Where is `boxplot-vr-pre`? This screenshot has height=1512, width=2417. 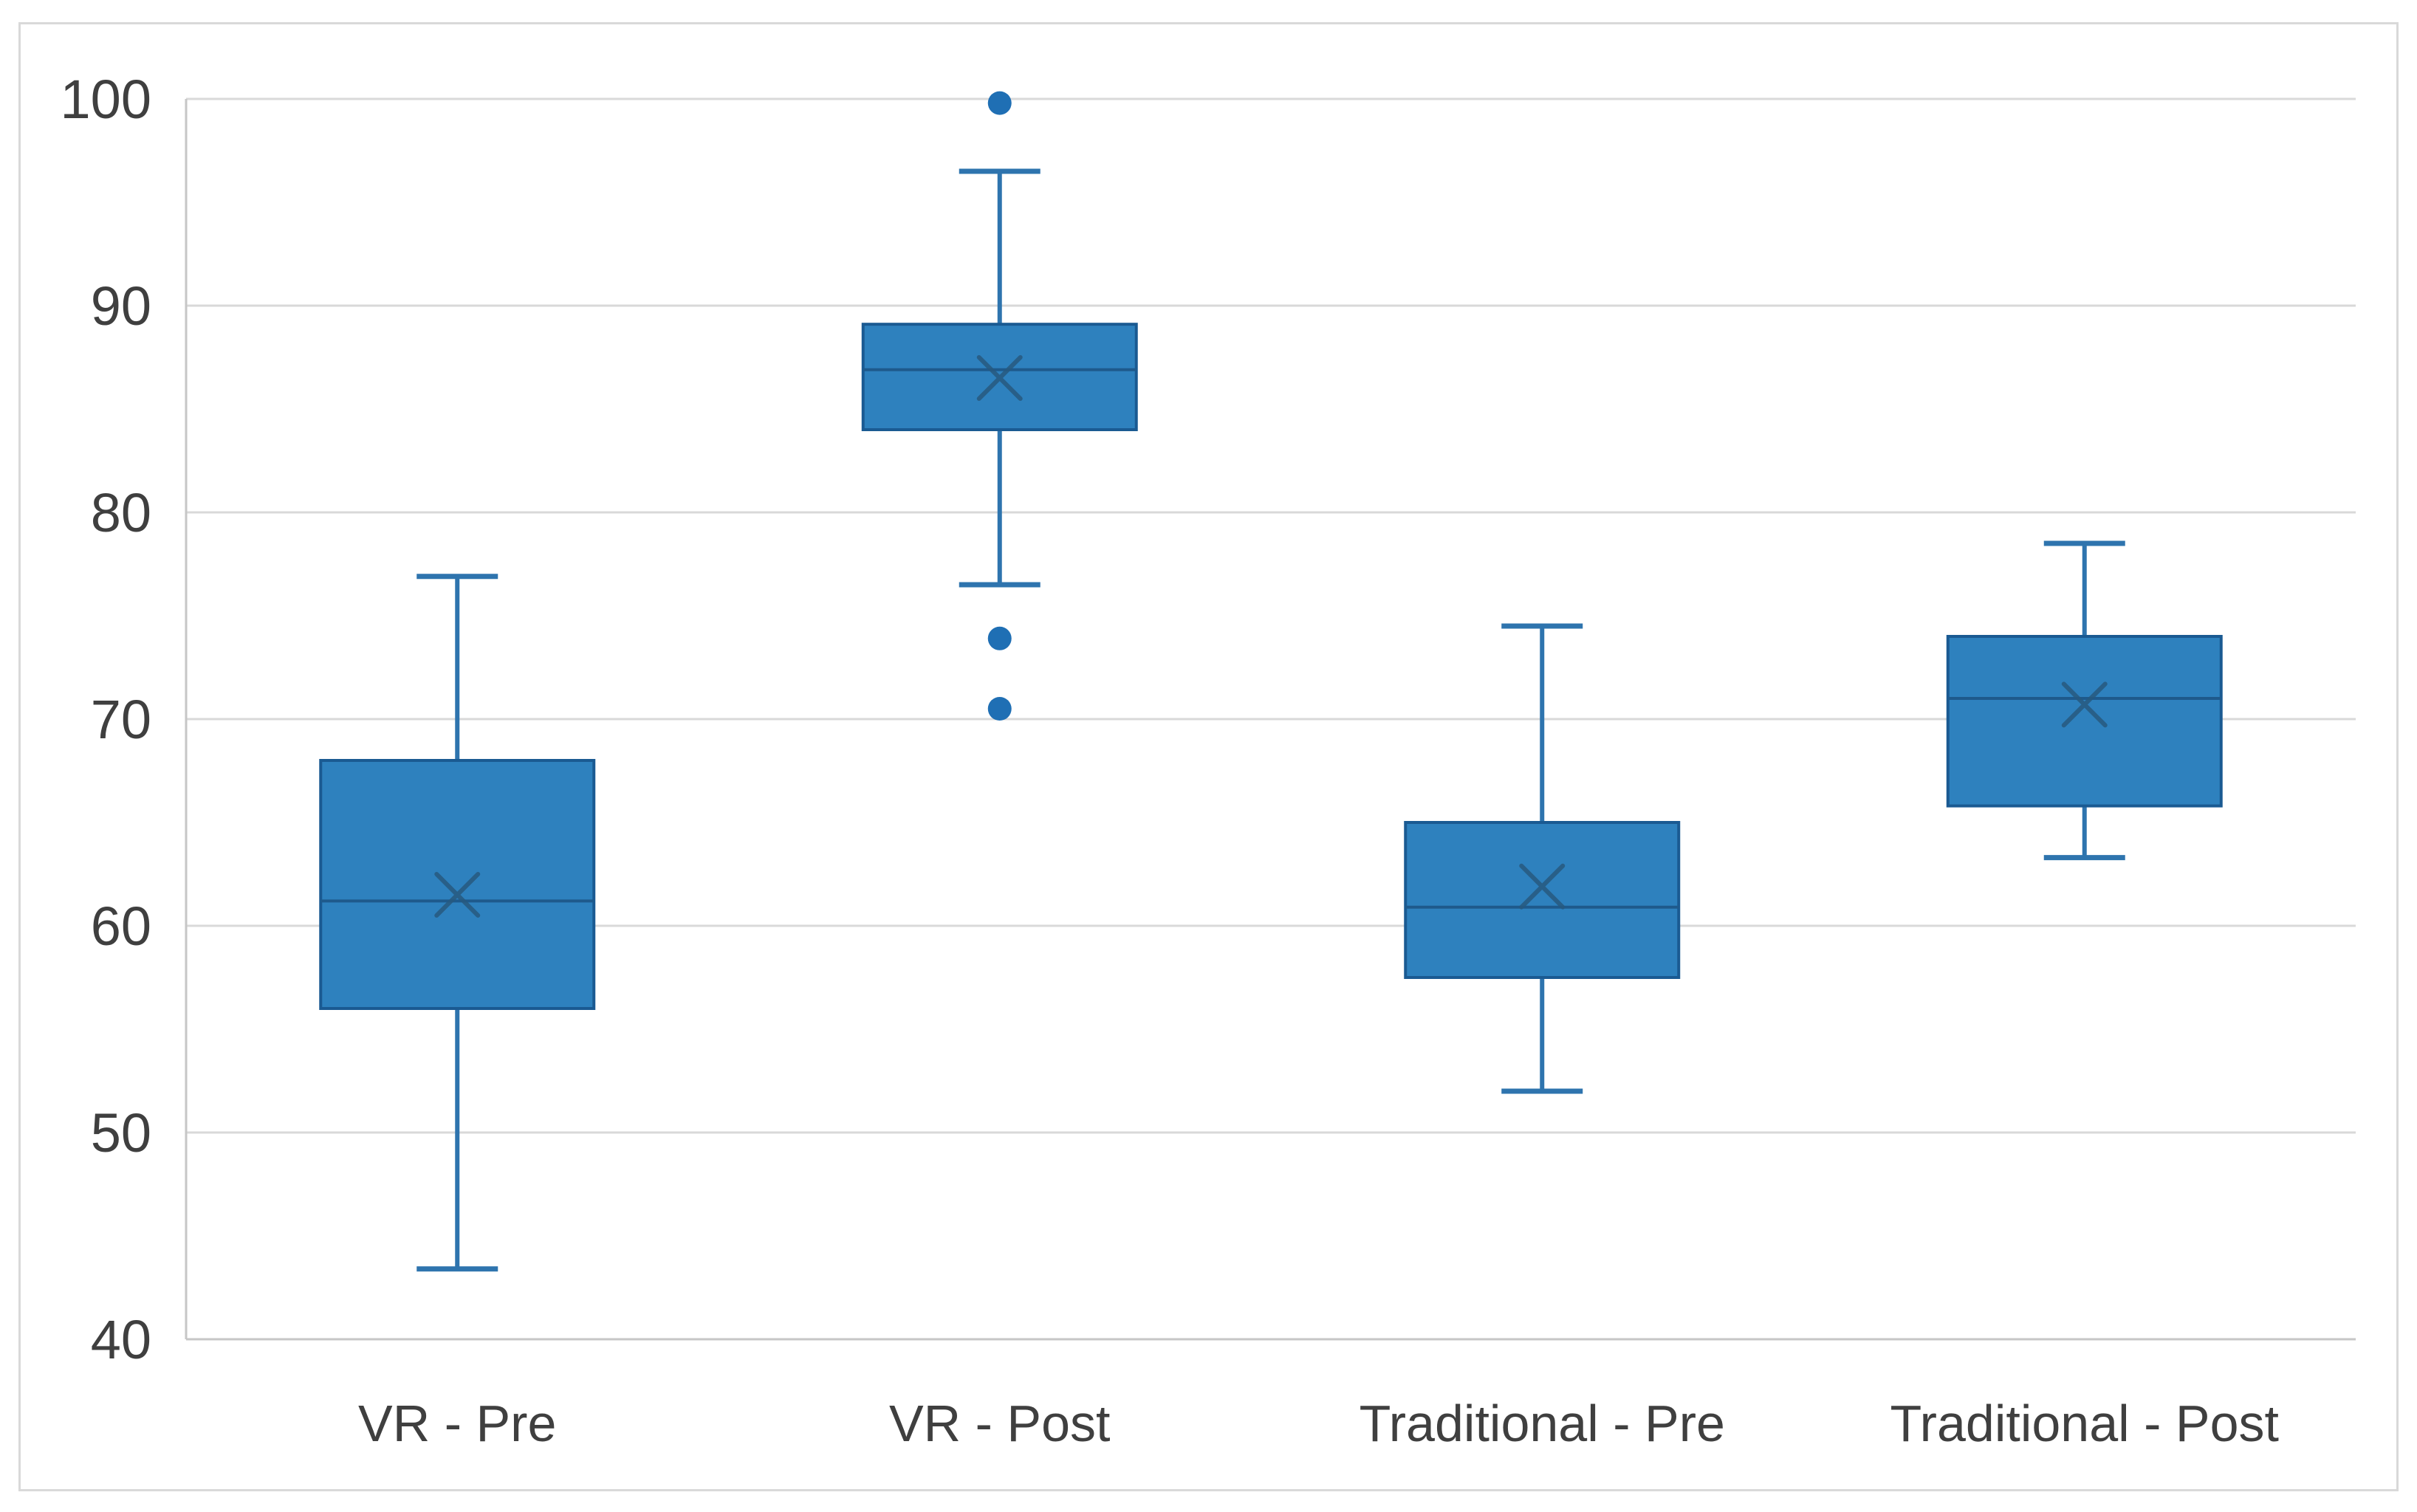
boxplot-vr-pre is located at coordinates (457, 923).